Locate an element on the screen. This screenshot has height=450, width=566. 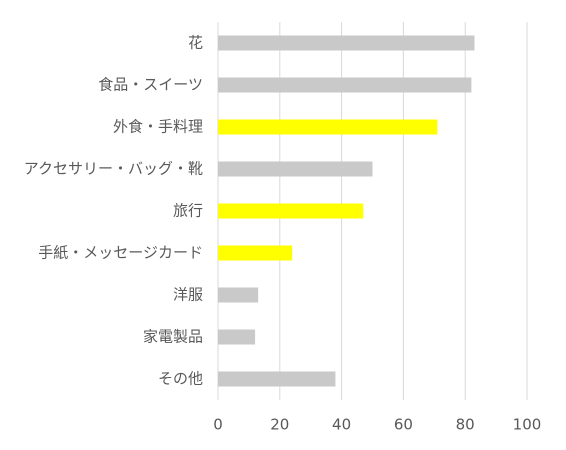
y-tick-label: 洋服 is located at coordinates (188, 295).